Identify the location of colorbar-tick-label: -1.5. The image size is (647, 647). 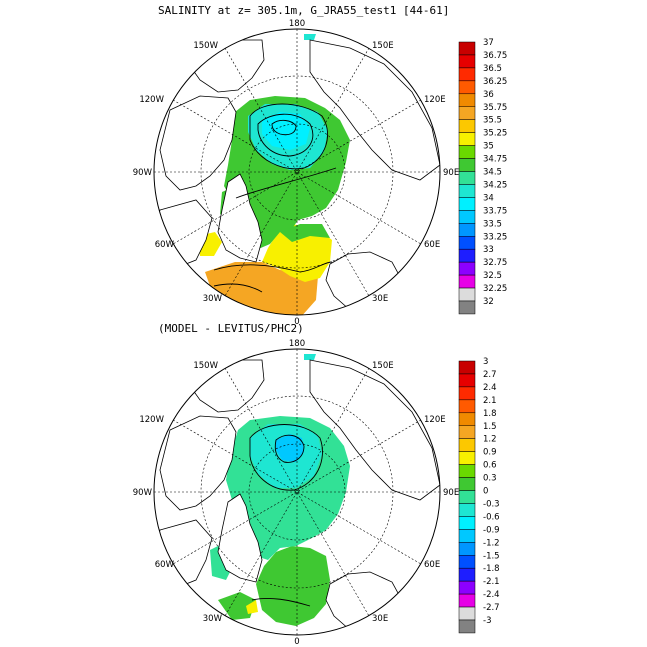
(491, 556).